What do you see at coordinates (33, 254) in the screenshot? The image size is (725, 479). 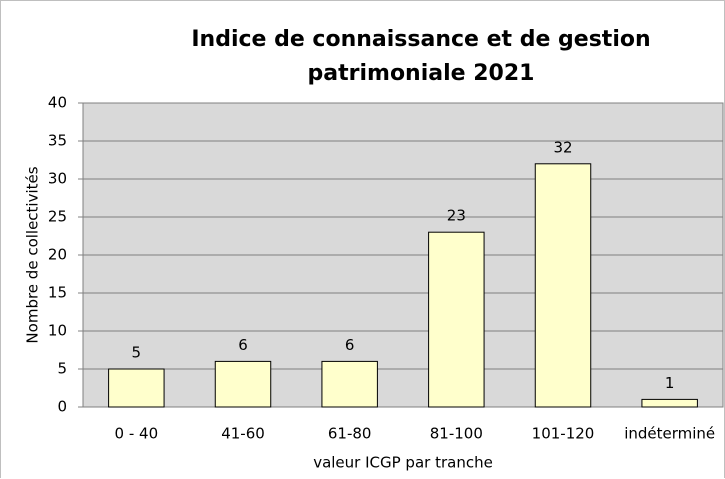 I see `y-axis-label: Nombre de collectivités` at bounding box center [33, 254].